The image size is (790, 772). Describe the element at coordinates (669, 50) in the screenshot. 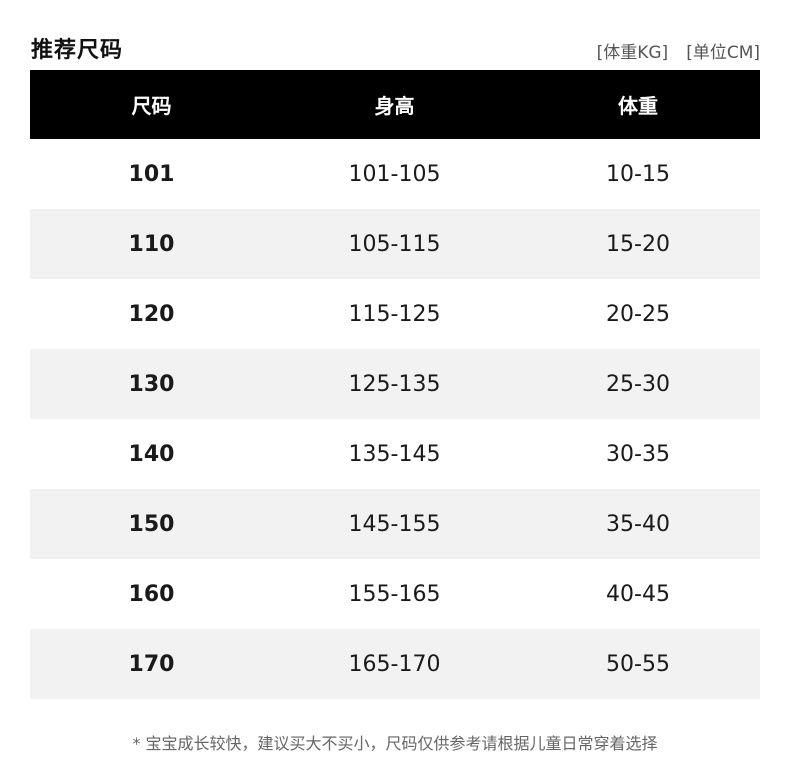

I see `unit-labels: [体重KG] [单位CM]` at that location.